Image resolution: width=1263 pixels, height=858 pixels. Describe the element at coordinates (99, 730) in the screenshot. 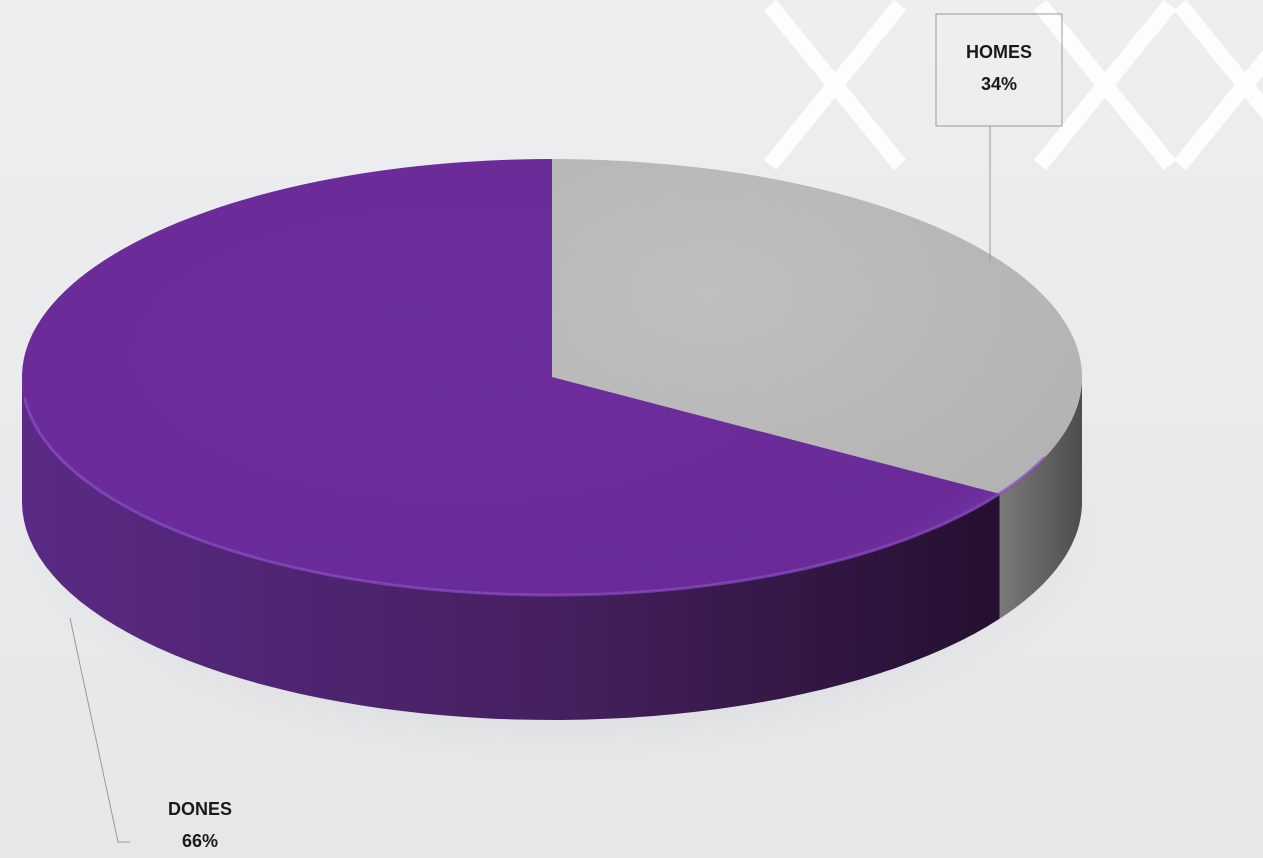

I see `leader-line-dones` at that location.